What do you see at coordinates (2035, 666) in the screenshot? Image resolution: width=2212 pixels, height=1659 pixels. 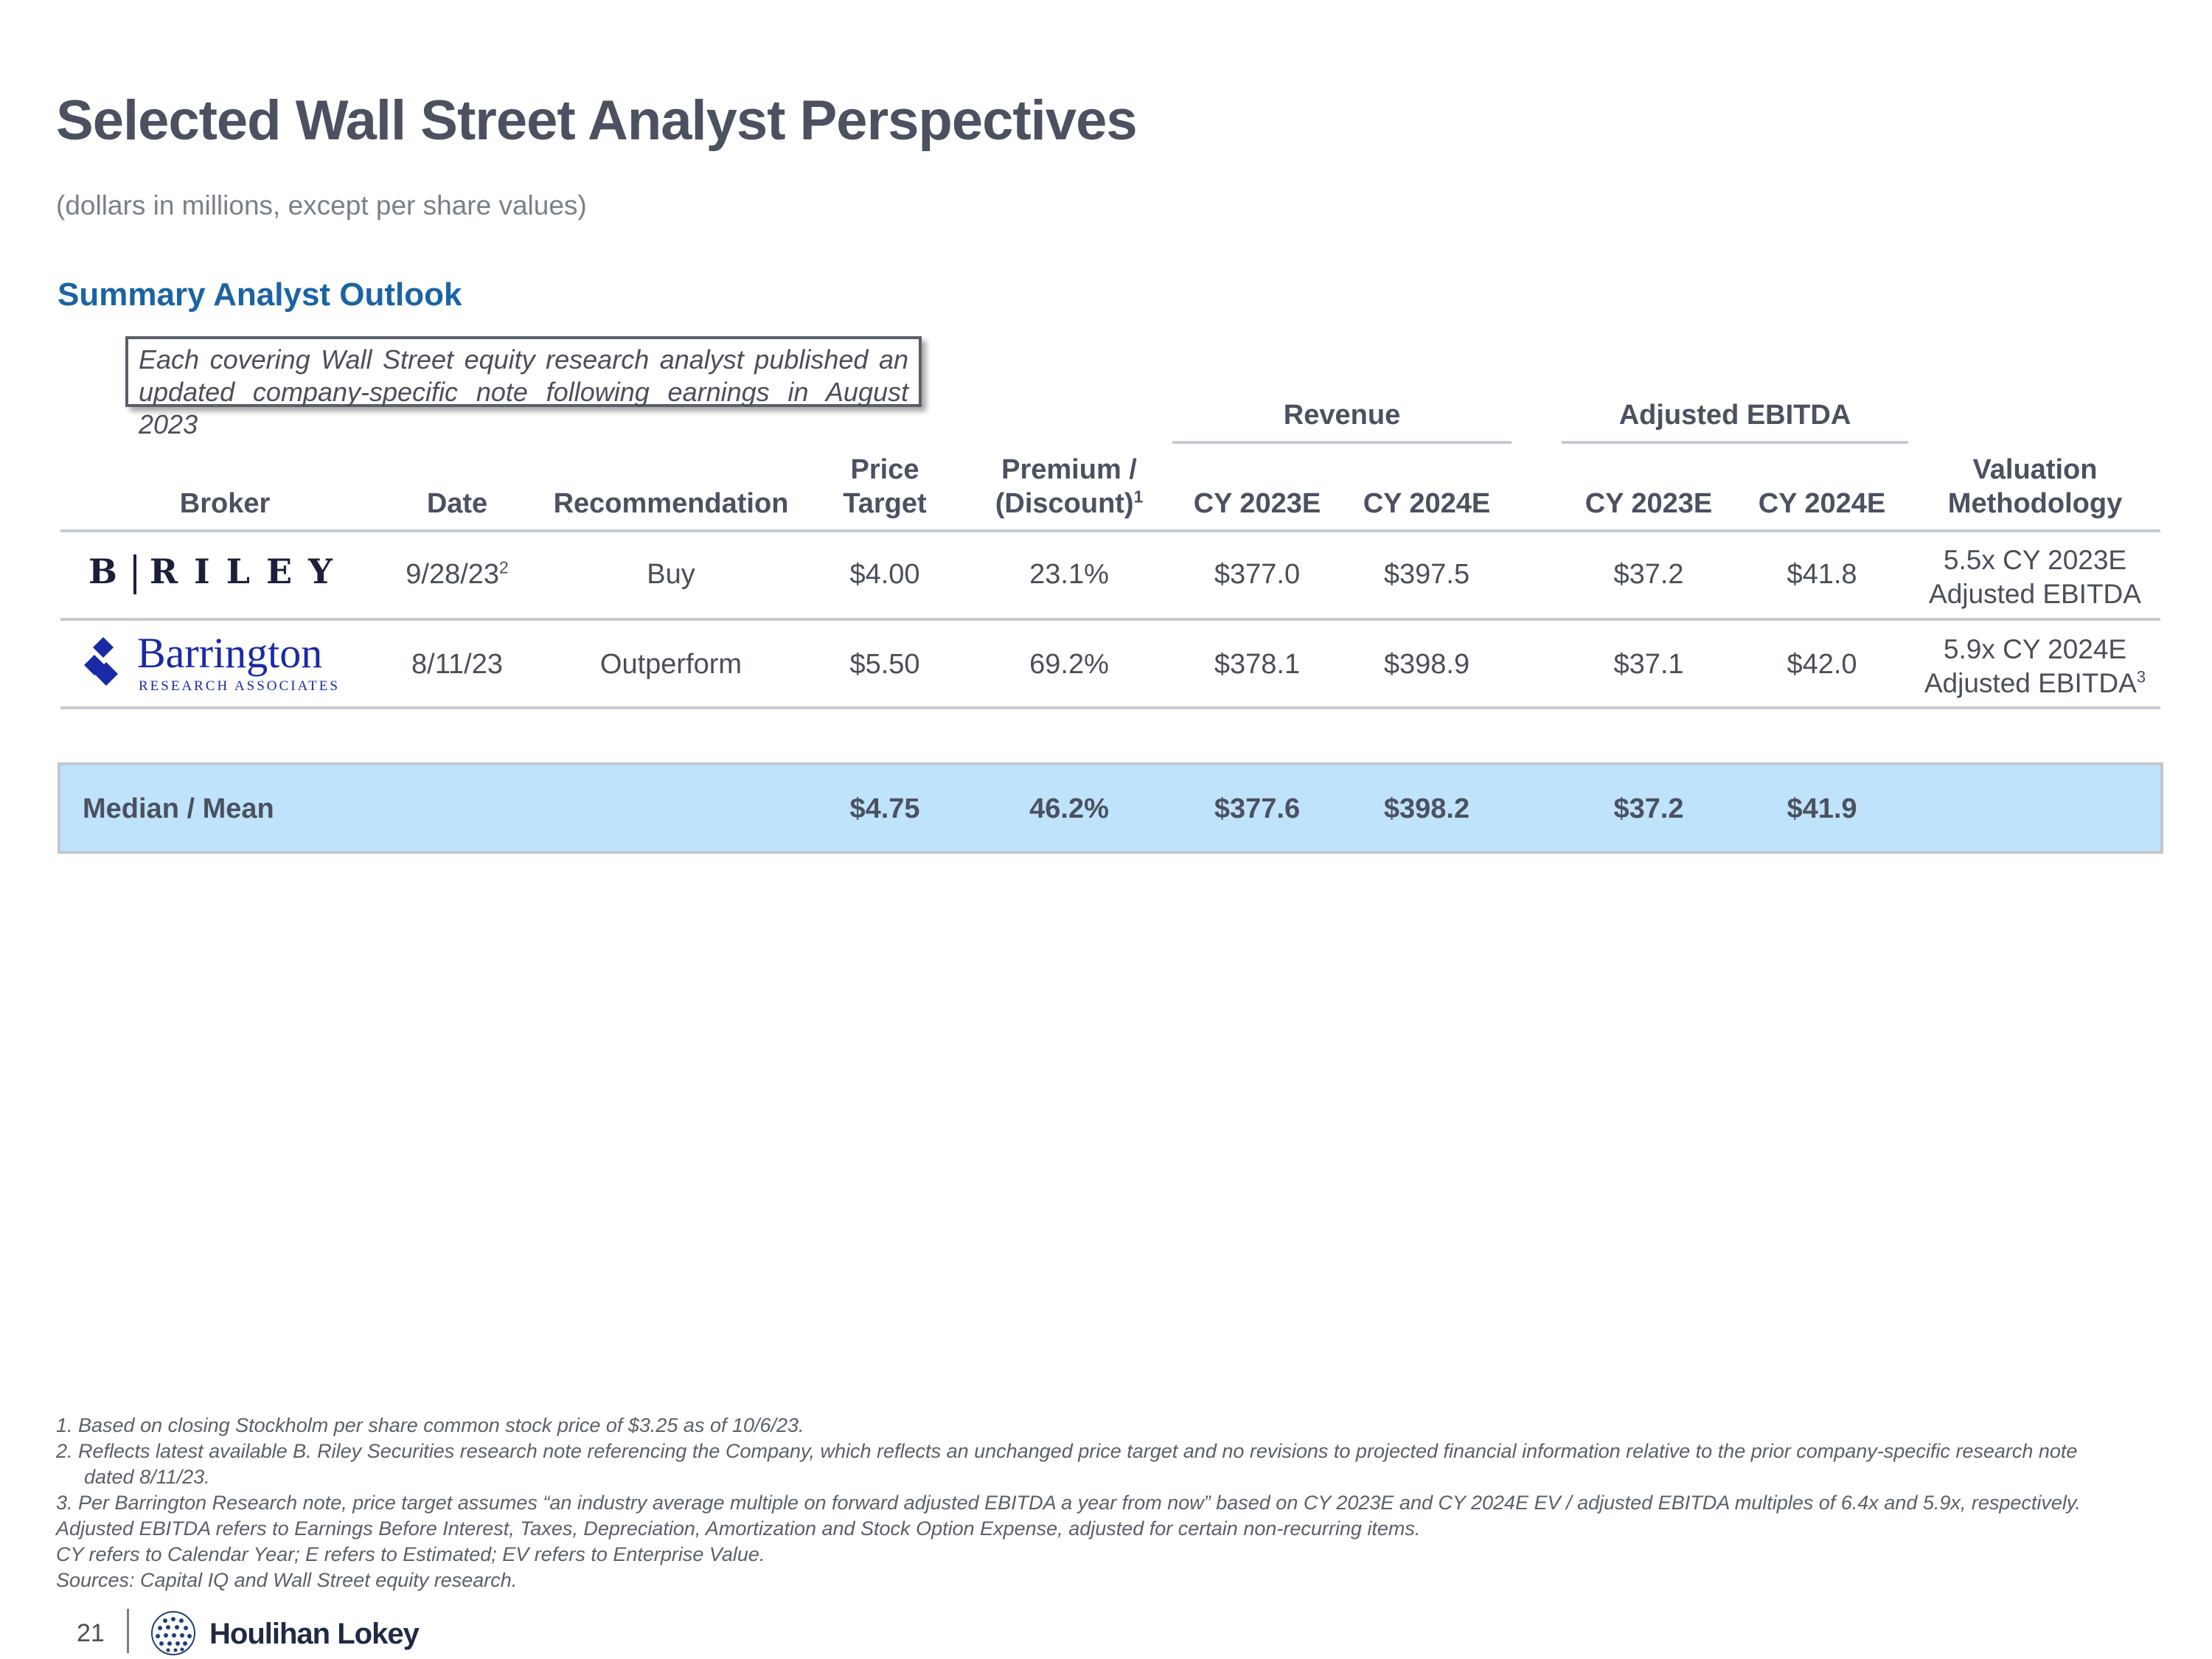 I see `row-valuation: 5.9x CY 2024E Adjusted EBITDA3` at bounding box center [2035, 666].